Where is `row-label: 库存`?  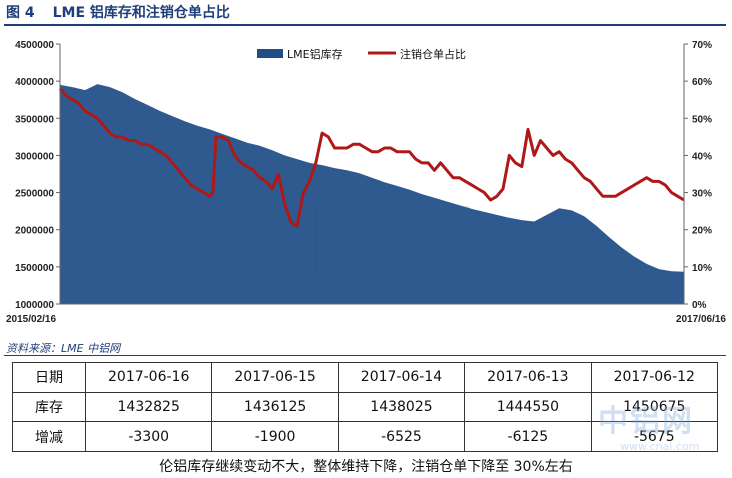 row-label: 库存 is located at coordinates (49, 407).